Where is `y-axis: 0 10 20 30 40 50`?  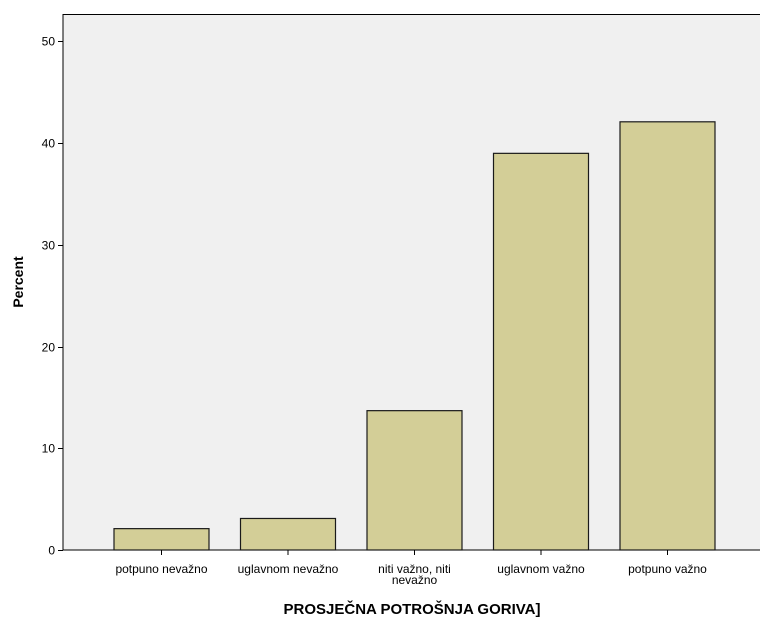 y-axis: 0 10 20 30 40 50 is located at coordinates (52, 296).